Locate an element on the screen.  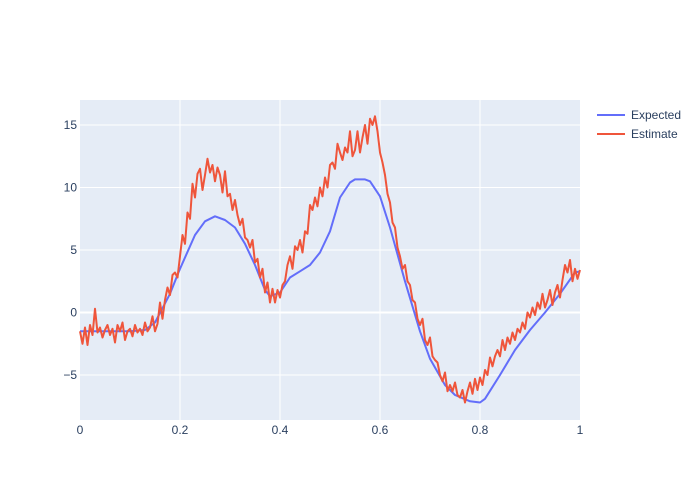
x-tick-label: 1 is located at coordinates (580, 430).